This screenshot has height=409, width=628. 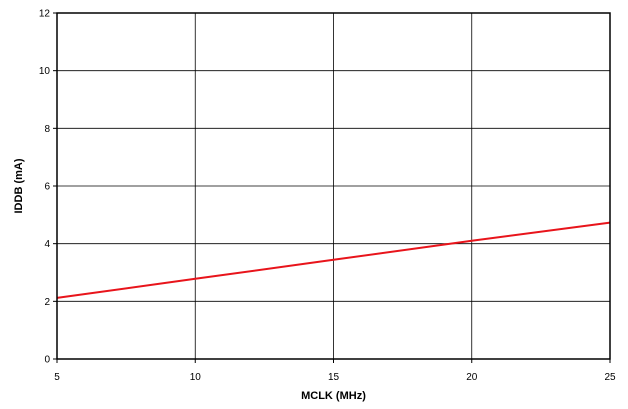 What do you see at coordinates (472, 377) in the screenshot?
I see `x-tick-label: 20` at bounding box center [472, 377].